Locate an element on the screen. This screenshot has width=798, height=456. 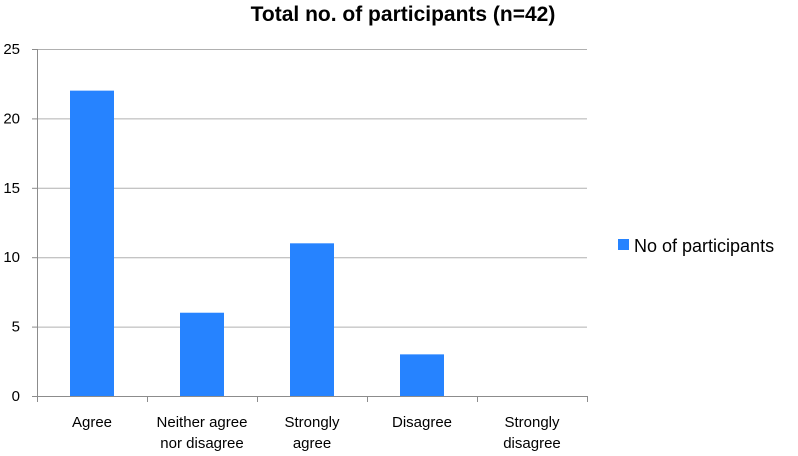
x-category-label: Strongly disagree is located at coordinates (532, 433).